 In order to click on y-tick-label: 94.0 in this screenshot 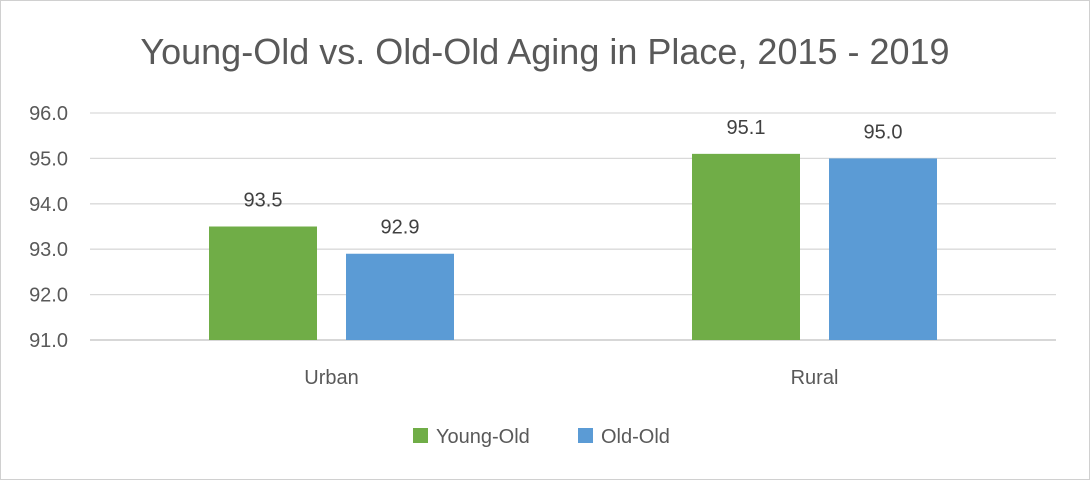, I will do `click(48, 205)`.